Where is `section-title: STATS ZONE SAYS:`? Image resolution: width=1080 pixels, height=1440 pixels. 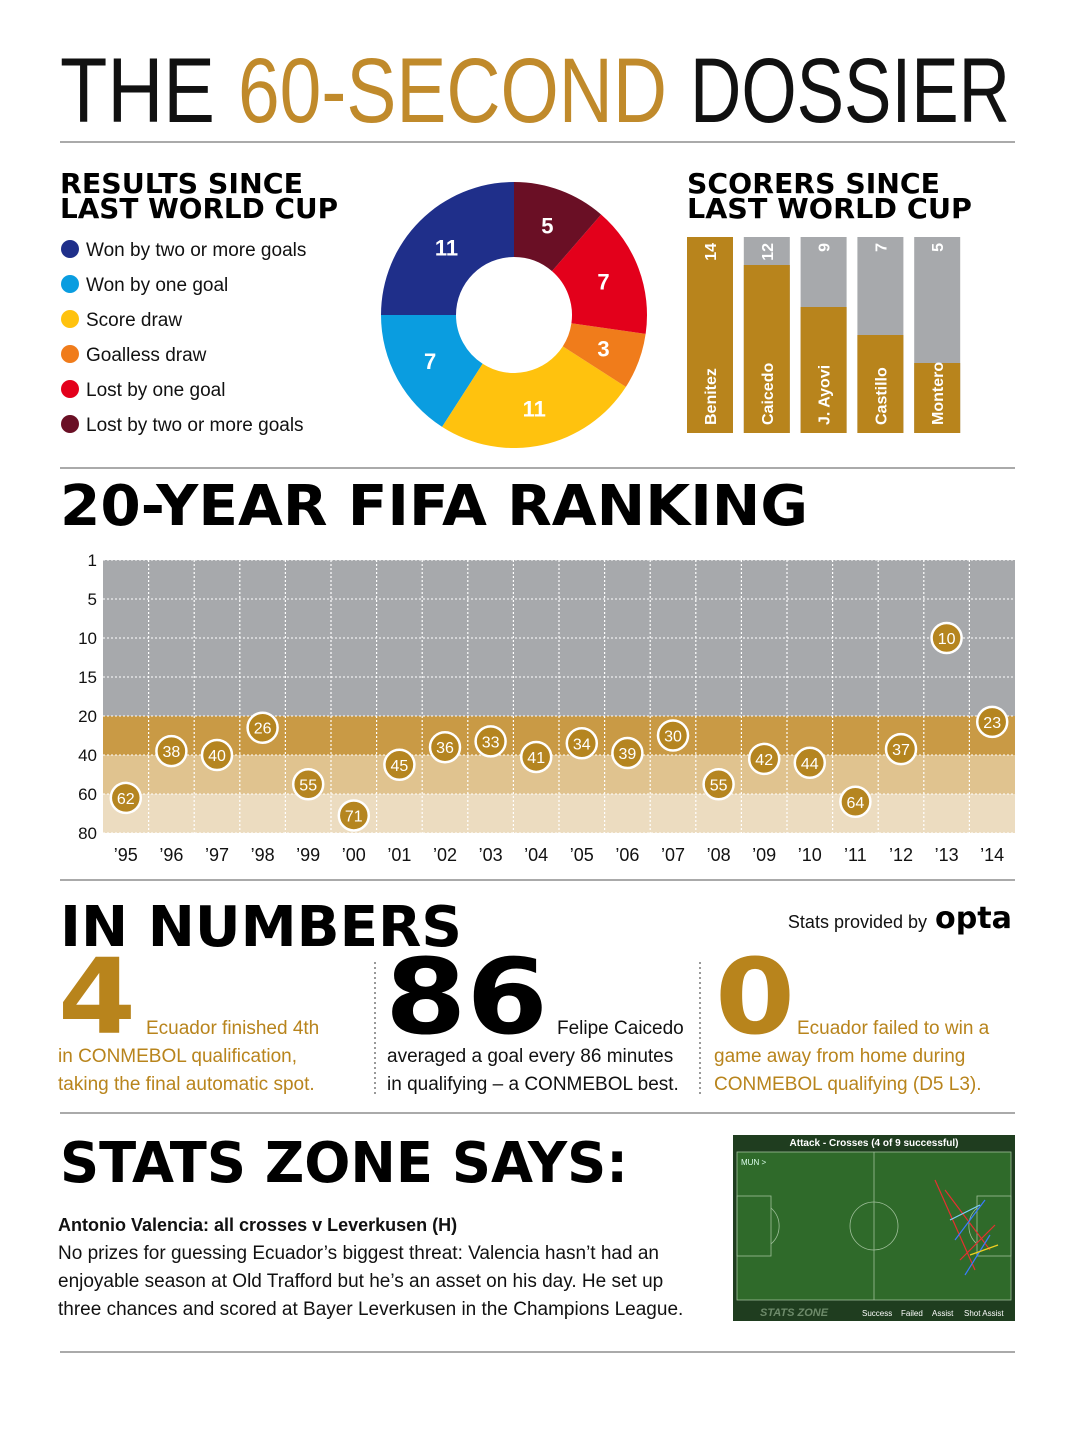 section-title: STATS ZONE SAYS: is located at coordinates (344, 1163).